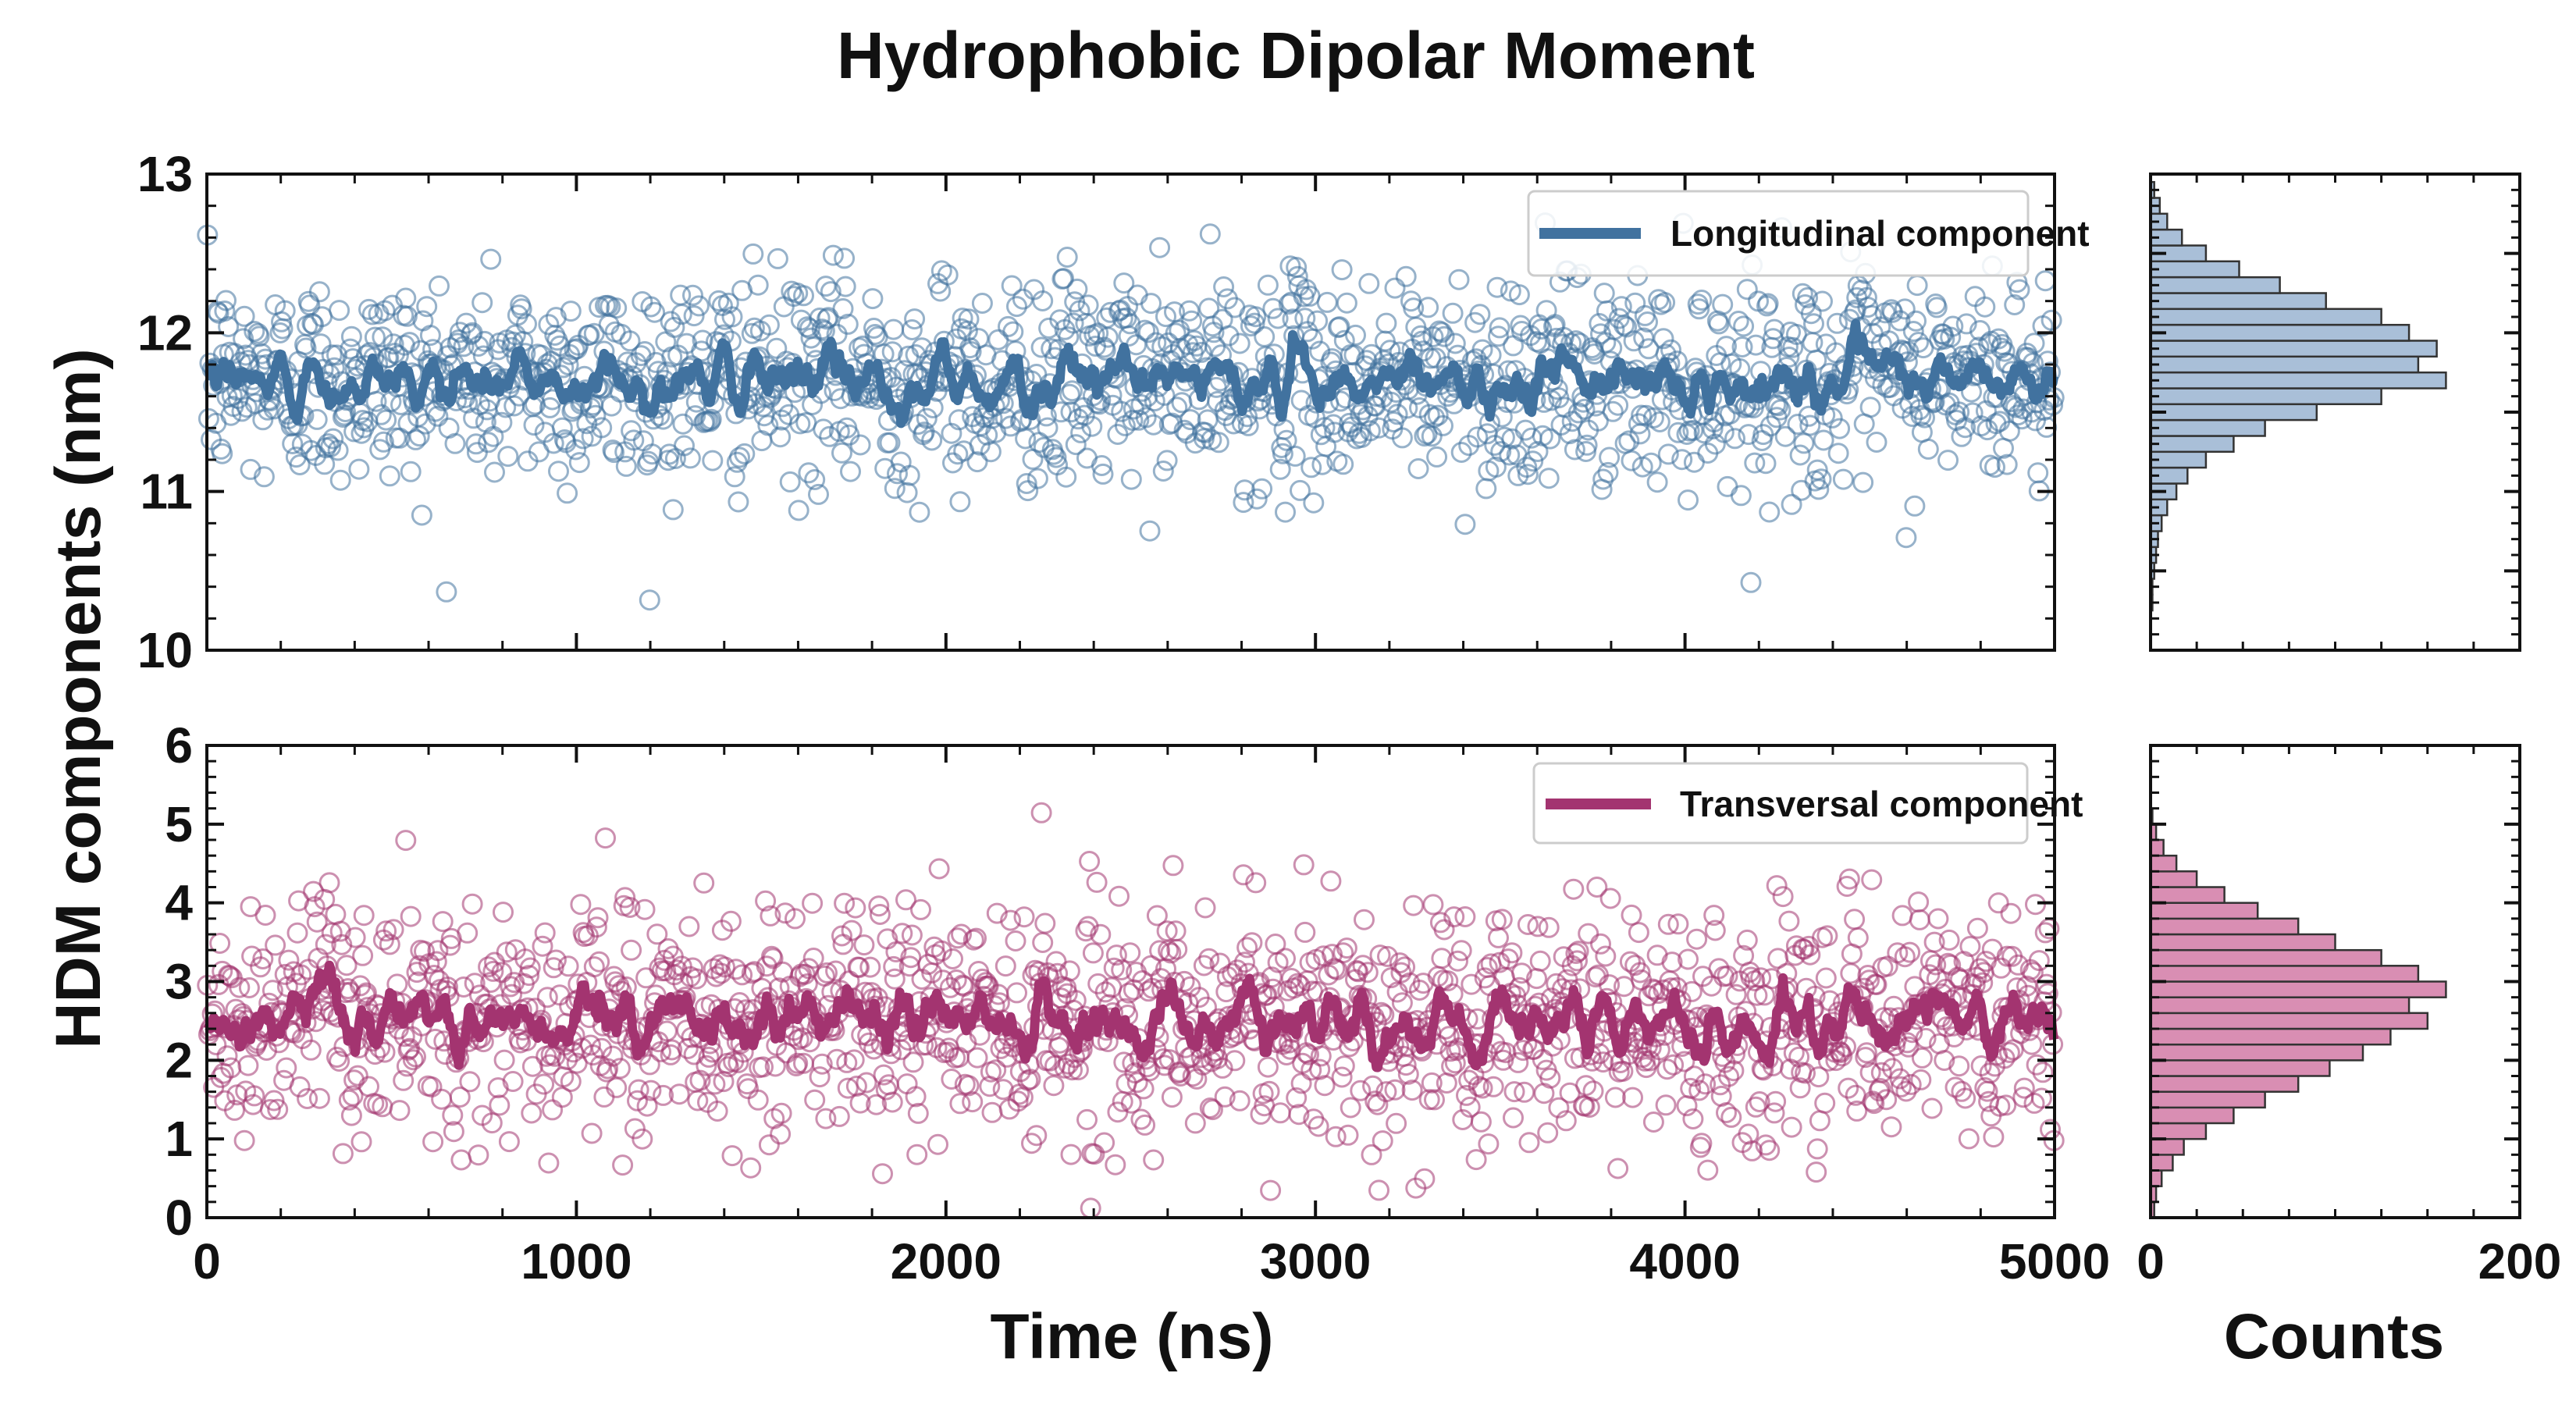 This screenshot has height=1405, width=2576. What do you see at coordinates (1131, 374) in the screenshot?
I see `smoothed-series-line` at bounding box center [1131, 374].